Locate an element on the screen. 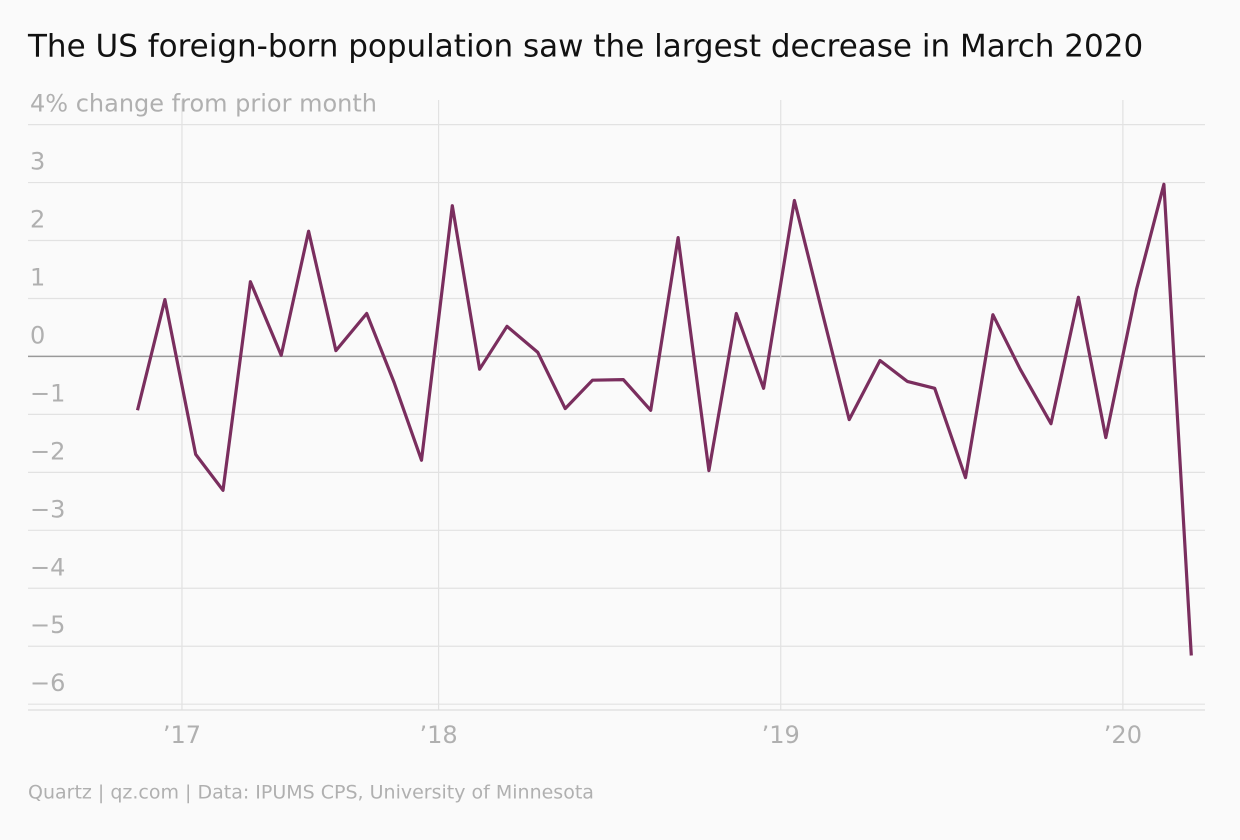 The width and height of the screenshot is (1240, 840). y-tick-label: 4 is located at coordinates (37, 104).